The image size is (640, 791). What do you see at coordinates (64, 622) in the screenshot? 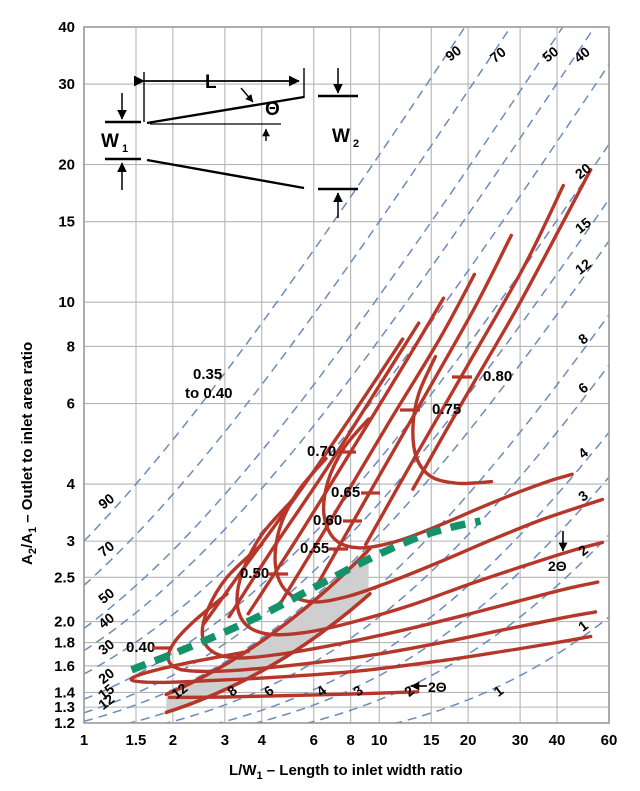
I see `y-tick-label: 2.0` at bounding box center [64, 622].